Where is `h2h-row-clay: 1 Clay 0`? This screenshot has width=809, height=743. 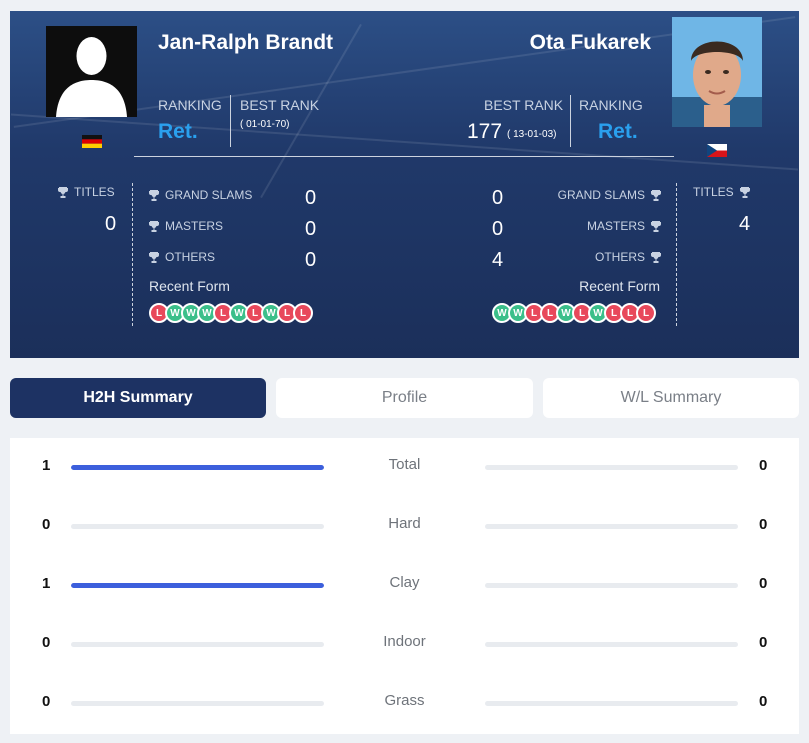 h2h-row-clay: 1 Clay 0 is located at coordinates (404, 585).